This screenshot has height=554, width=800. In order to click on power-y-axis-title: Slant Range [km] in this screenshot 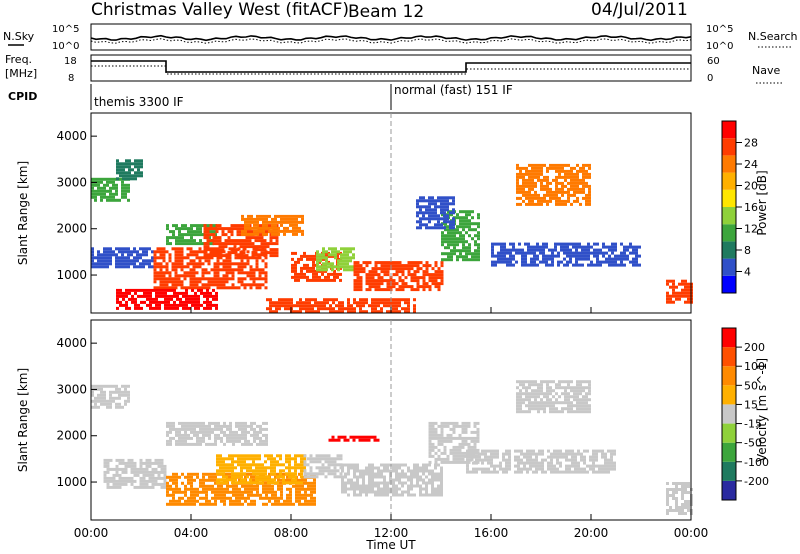, I will do `click(23, 213)`.